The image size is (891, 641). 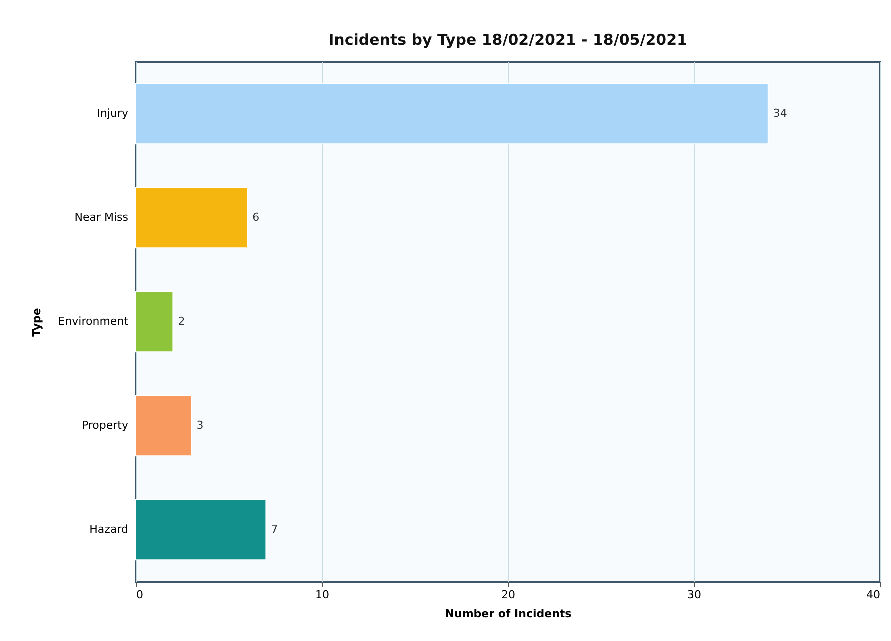 I want to click on y-axis-title: Type, so click(x=37, y=322).